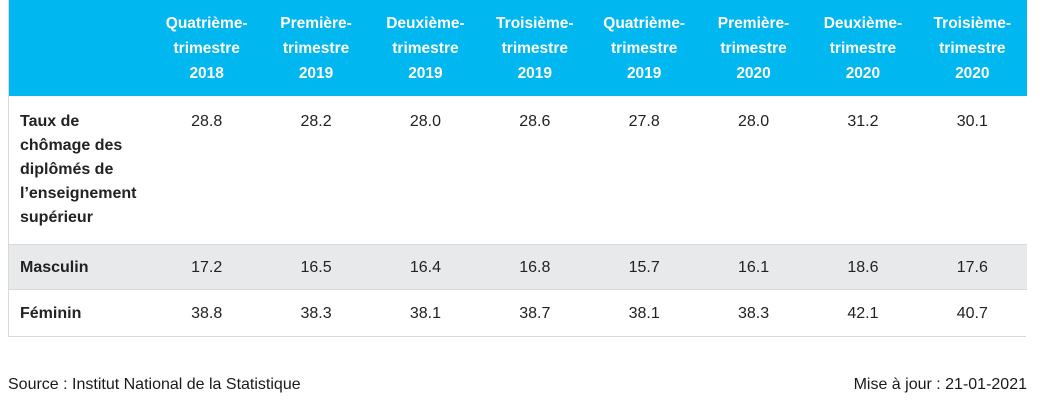 This screenshot has height=420, width=1044. What do you see at coordinates (67, 169) in the screenshot?
I see `row-label-line: diplômés de` at bounding box center [67, 169].